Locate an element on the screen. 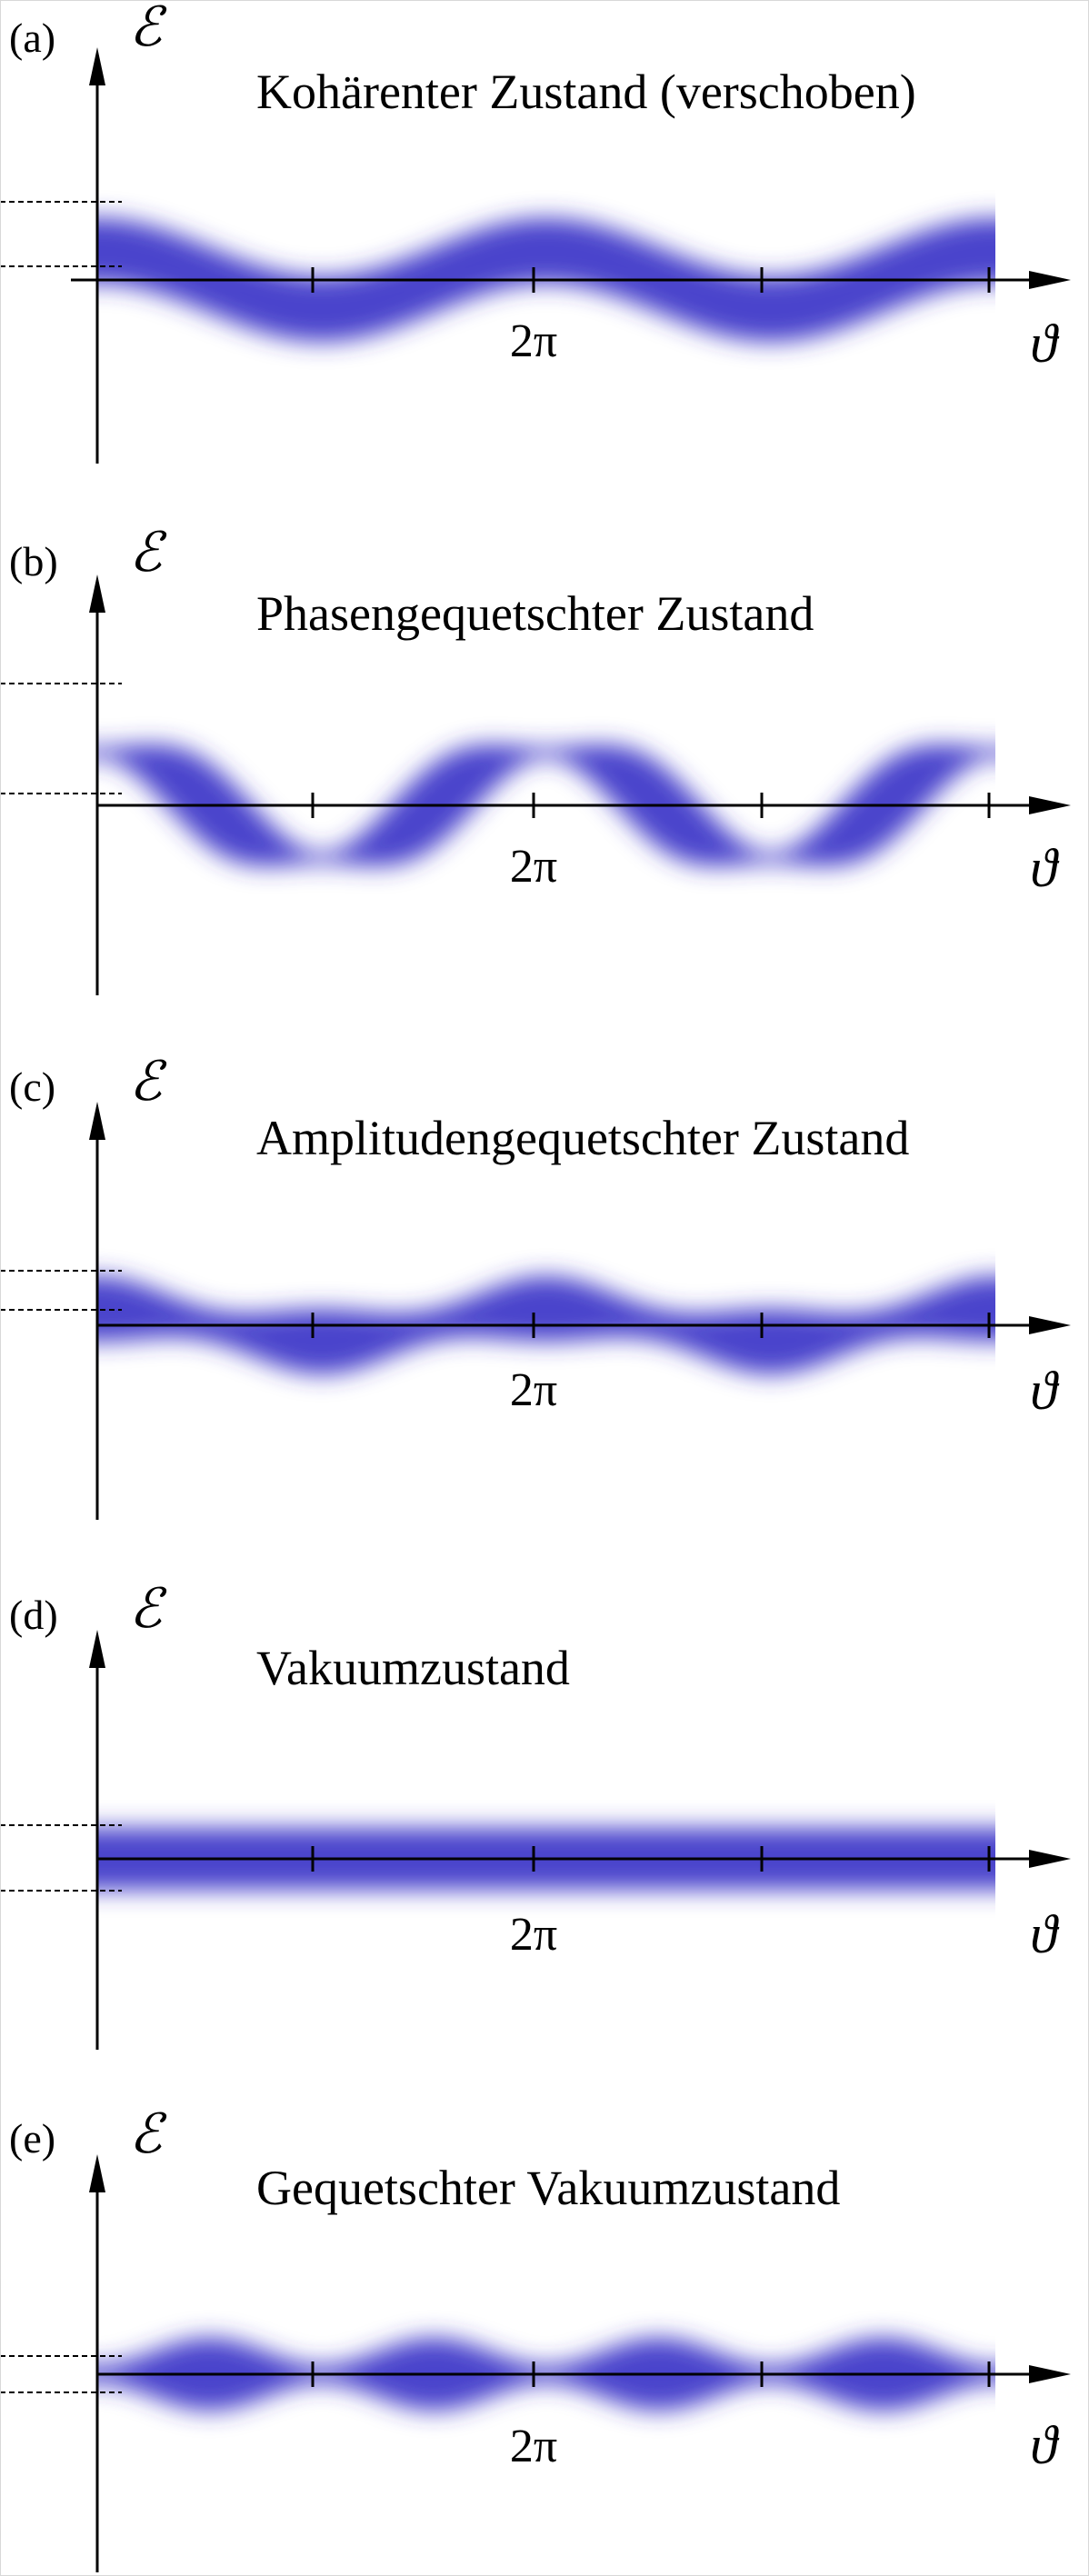  panel-b-x-symbol: ϑ is located at coordinates (1045, 868).